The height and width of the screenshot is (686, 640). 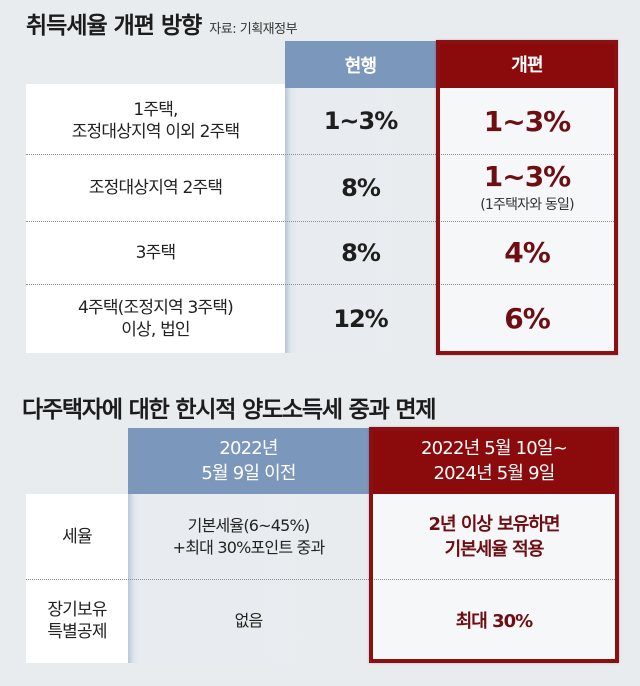 I want to click on header-revised: 개편, so click(x=527, y=64).